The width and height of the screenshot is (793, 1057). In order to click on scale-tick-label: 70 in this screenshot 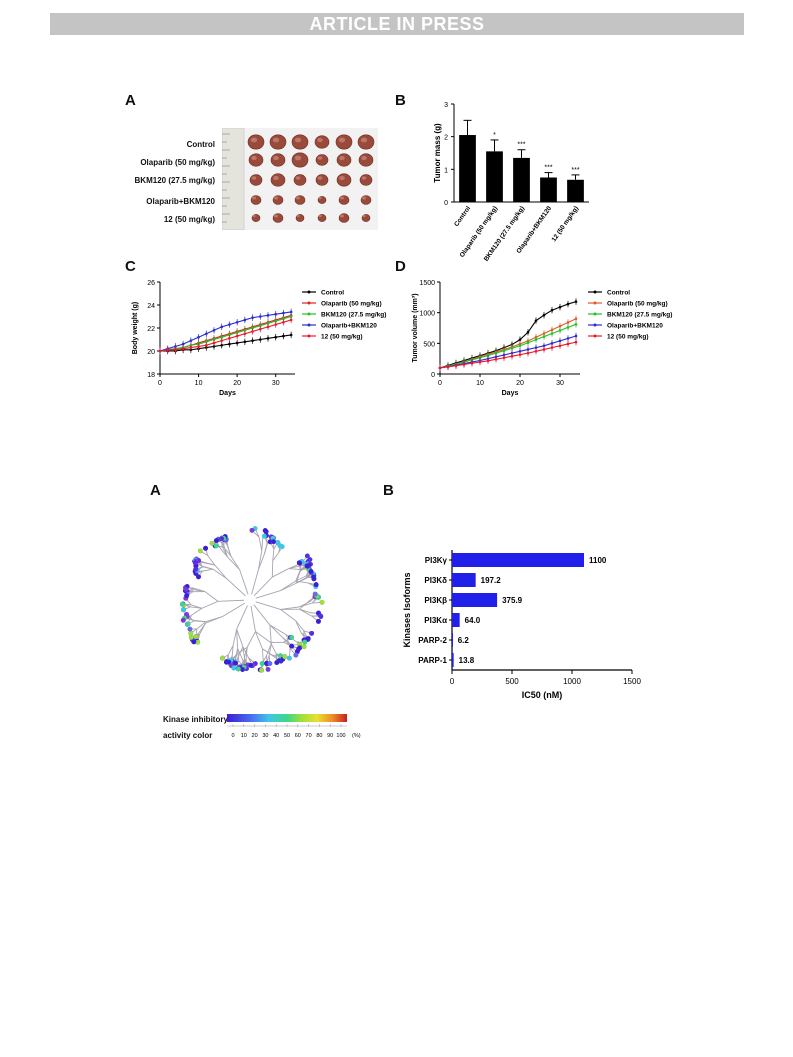, I will do `click(309, 736)`.